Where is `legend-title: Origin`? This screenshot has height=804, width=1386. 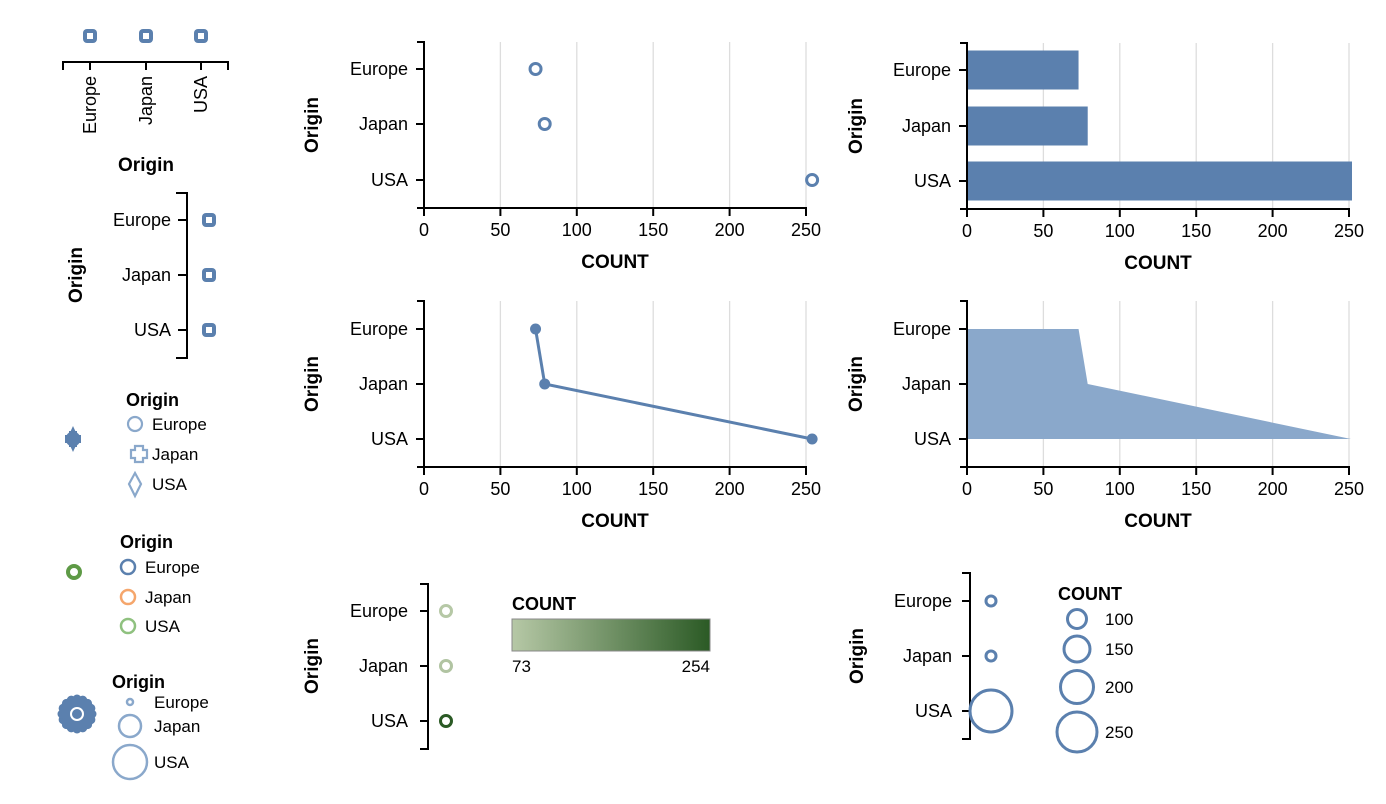 legend-title: Origin is located at coordinates (146, 542).